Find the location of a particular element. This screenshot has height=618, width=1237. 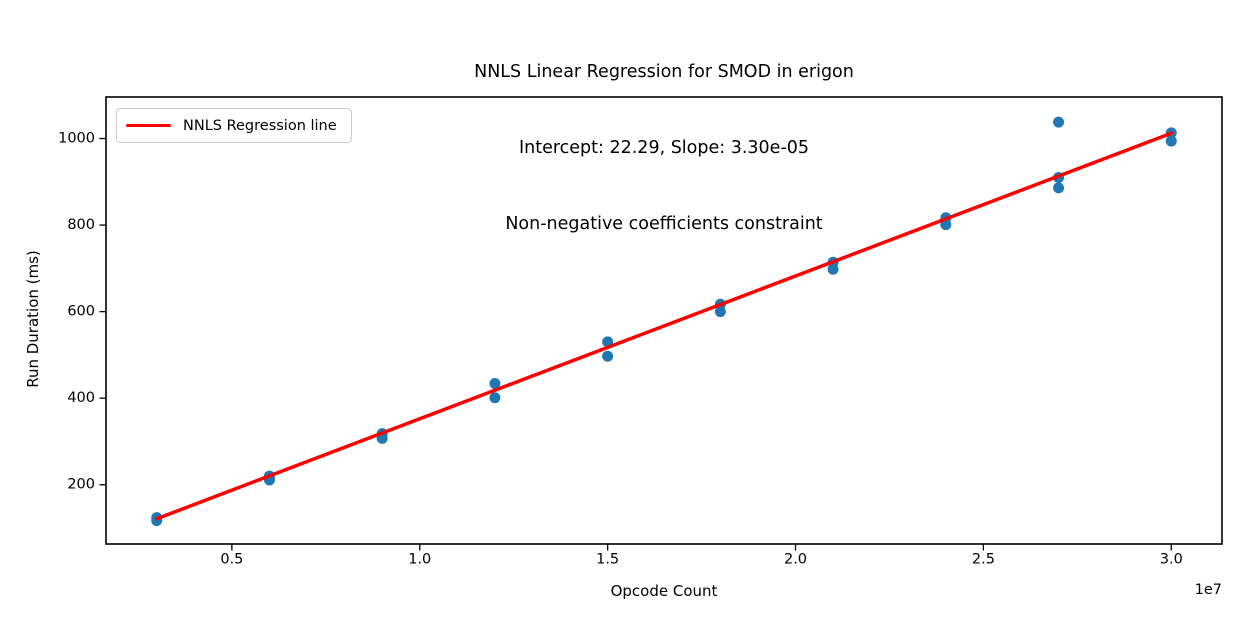

y-tick-label: 600 is located at coordinates (81, 312).